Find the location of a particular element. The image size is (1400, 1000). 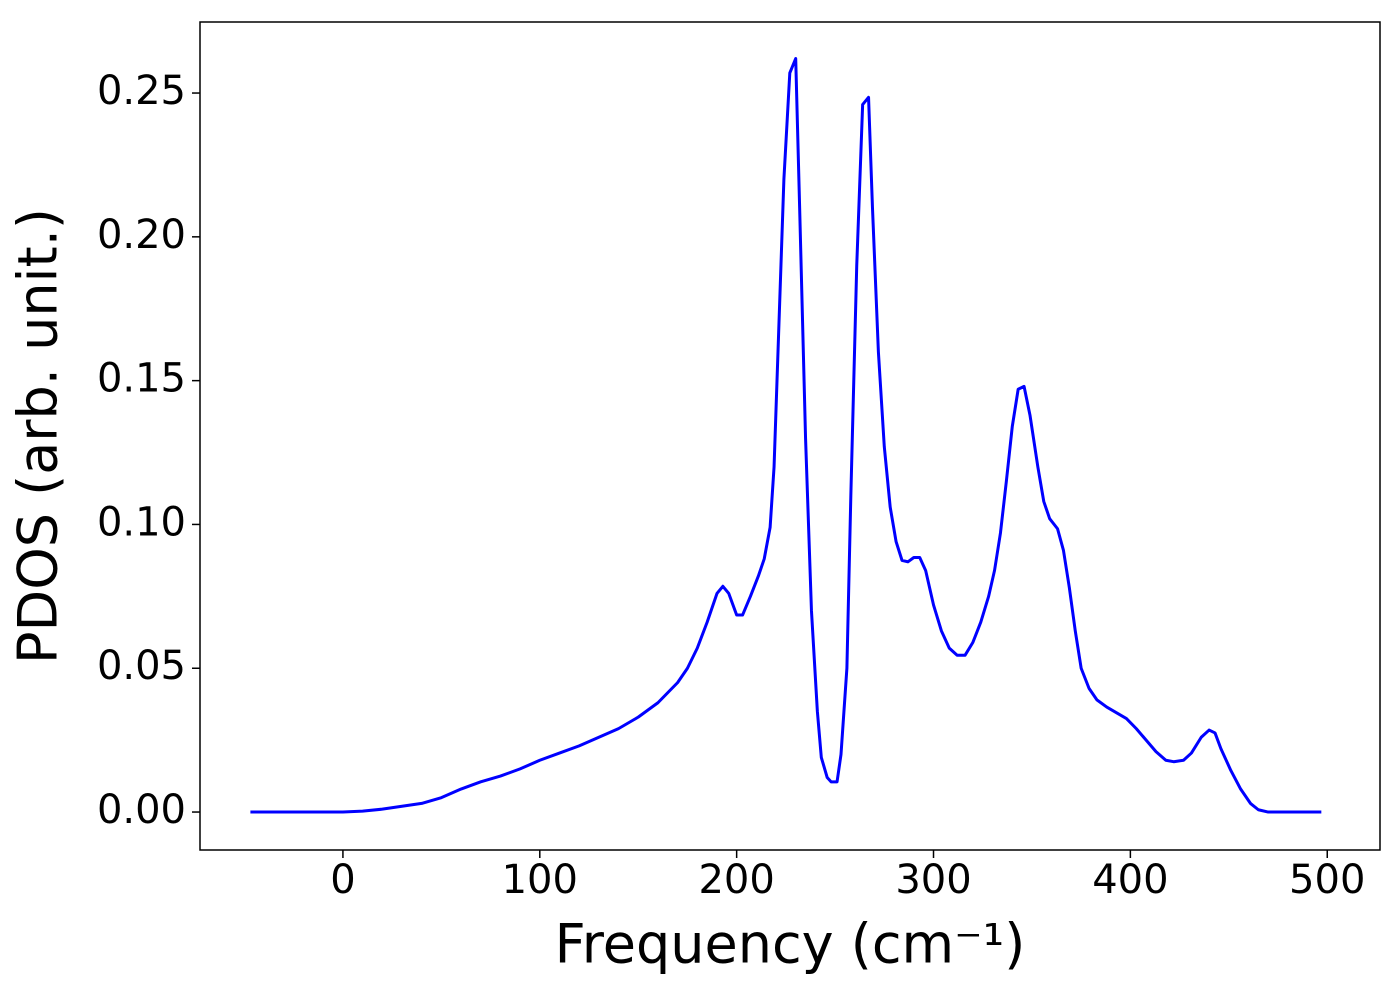

x-tick-label: 200 is located at coordinates (736, 880).